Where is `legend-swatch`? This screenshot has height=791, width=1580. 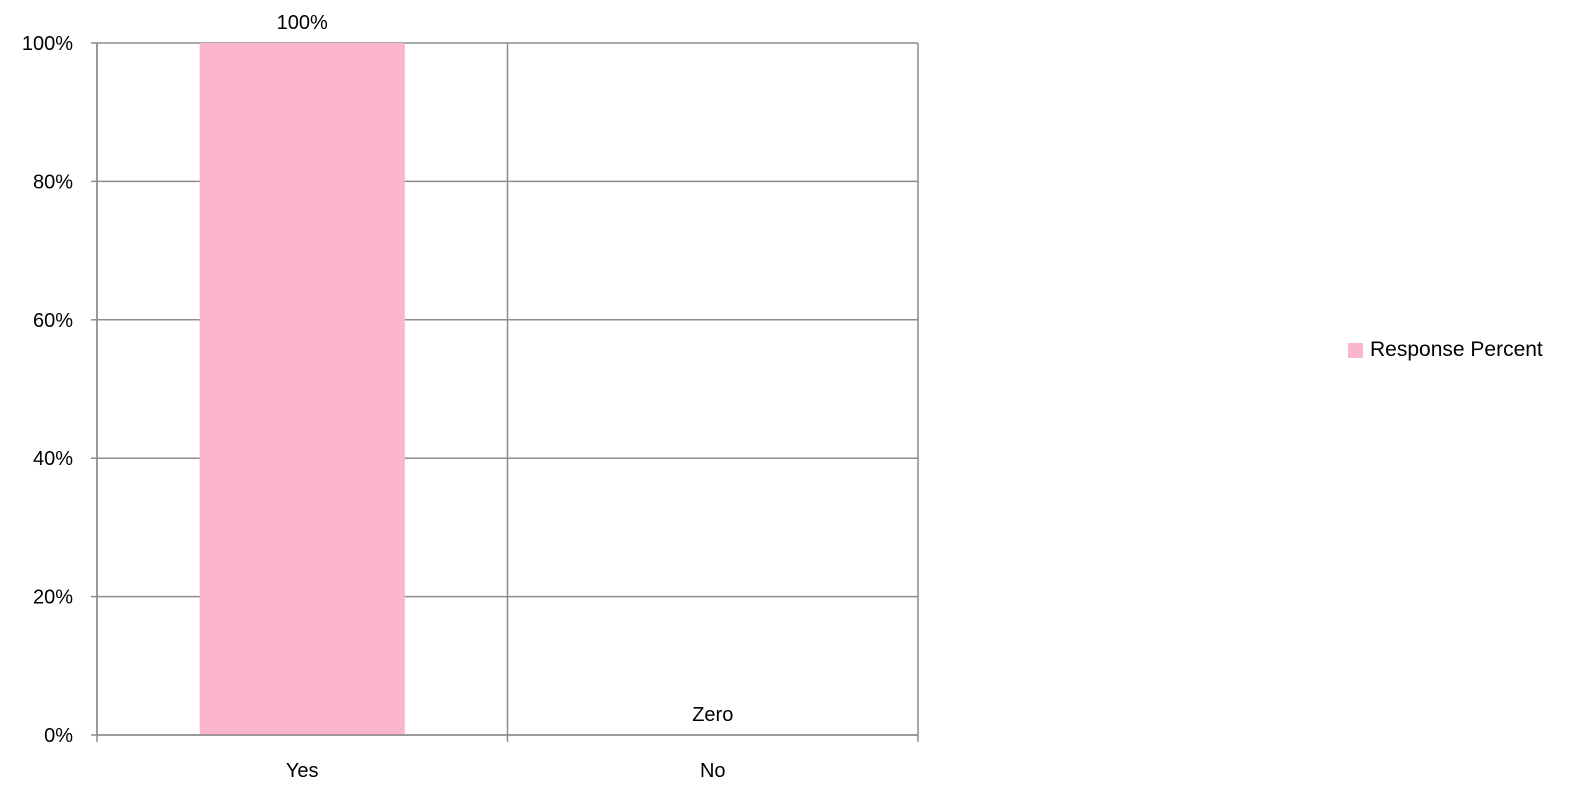
legend-swatch is located at coordinates (1355, 350).